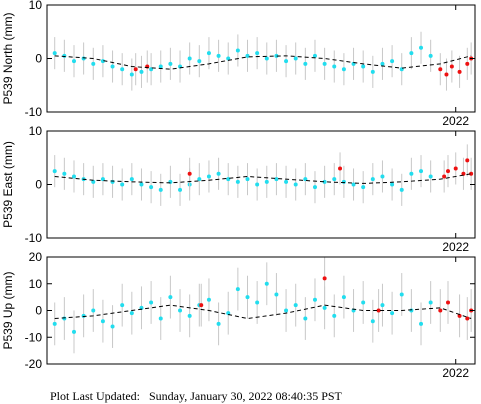 The image size is (481, 404). What do you see at coordinates (455, 247) in the screenshot?
I see `x-tick-label: 2022` at bounding box center [455, 247].